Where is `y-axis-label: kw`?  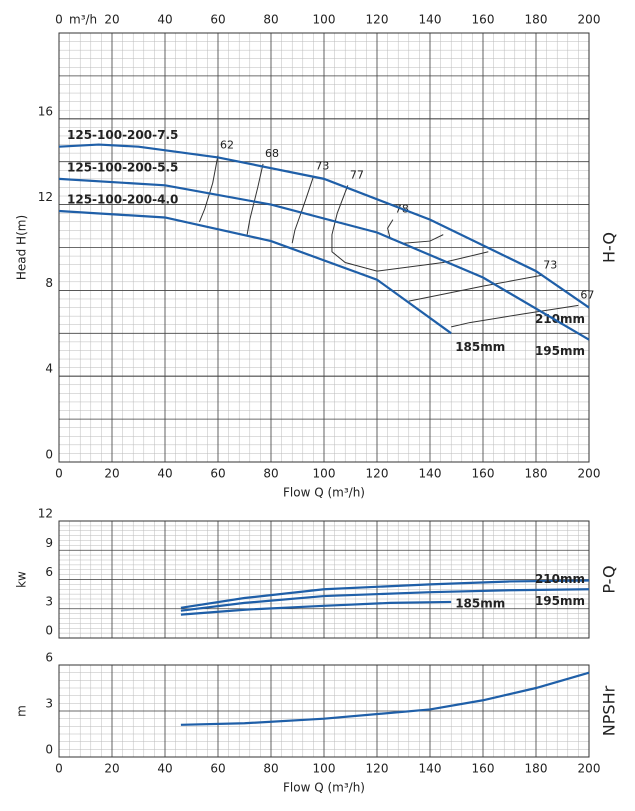 y-axis-label: kw is located at coordinates (22, 579).